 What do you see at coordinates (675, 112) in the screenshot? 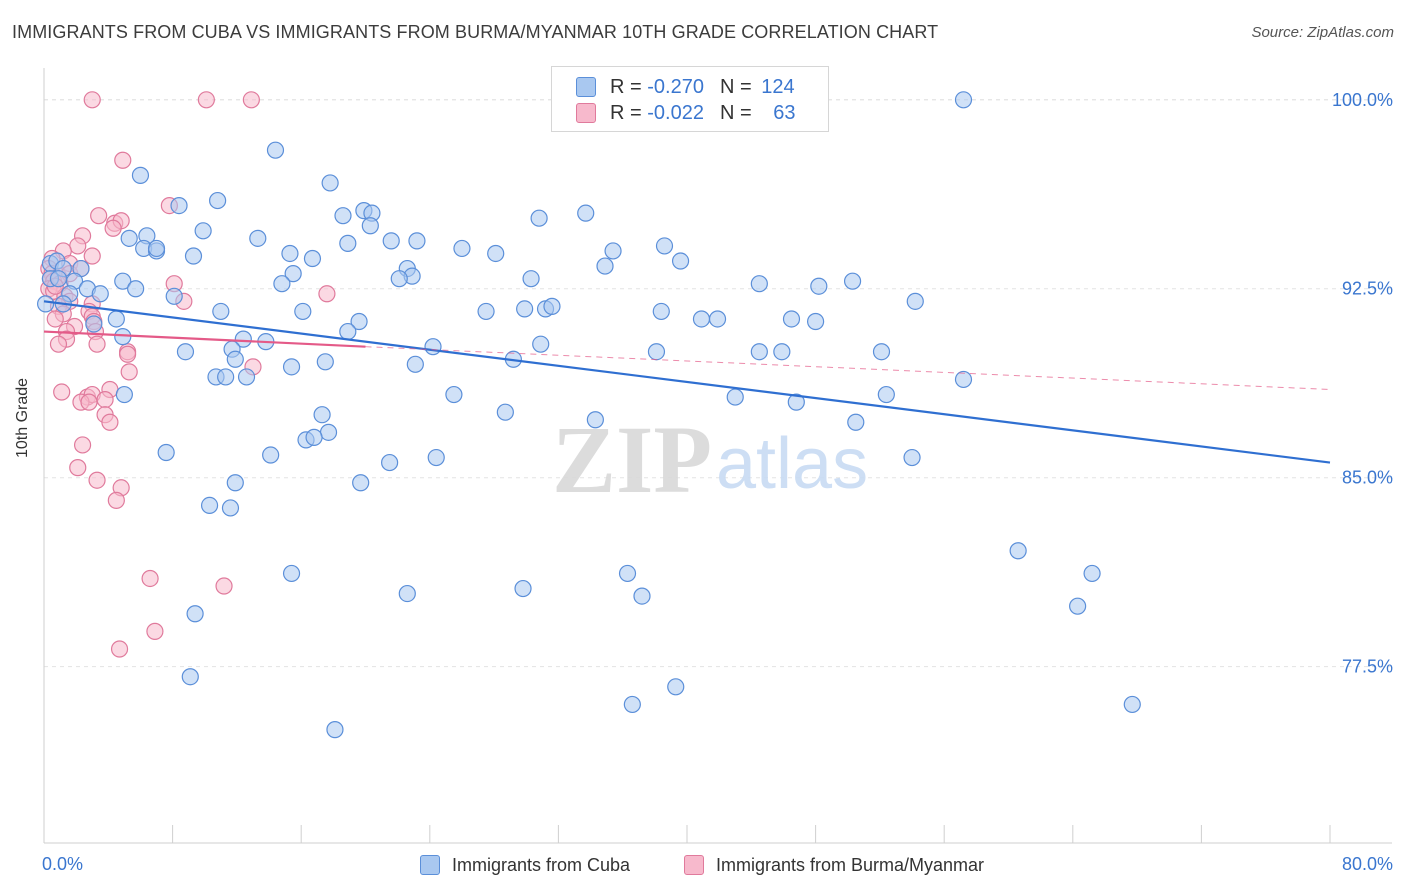
I see `legend-r-value: -0.022` at bounding box center [675, 112].